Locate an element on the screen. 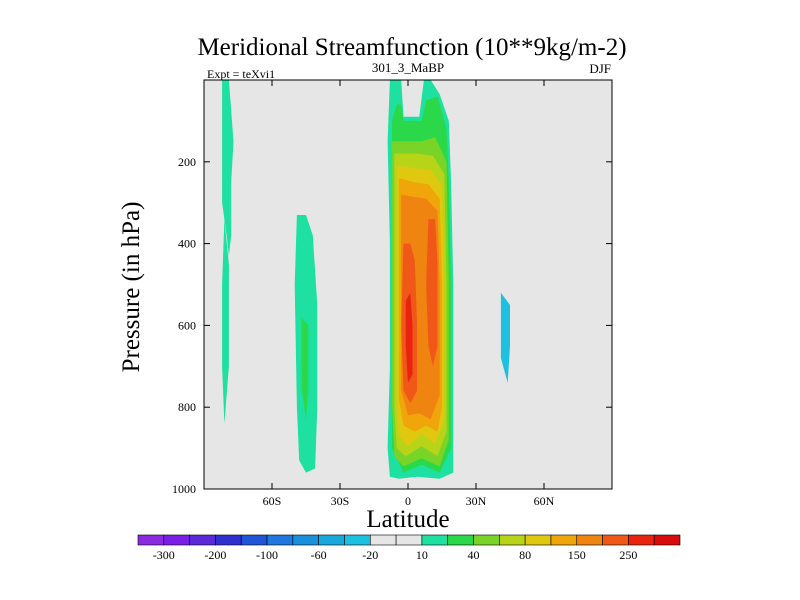 The image size is (800, 600). colorbar-label: -300 is located at coordinates (164, 555).